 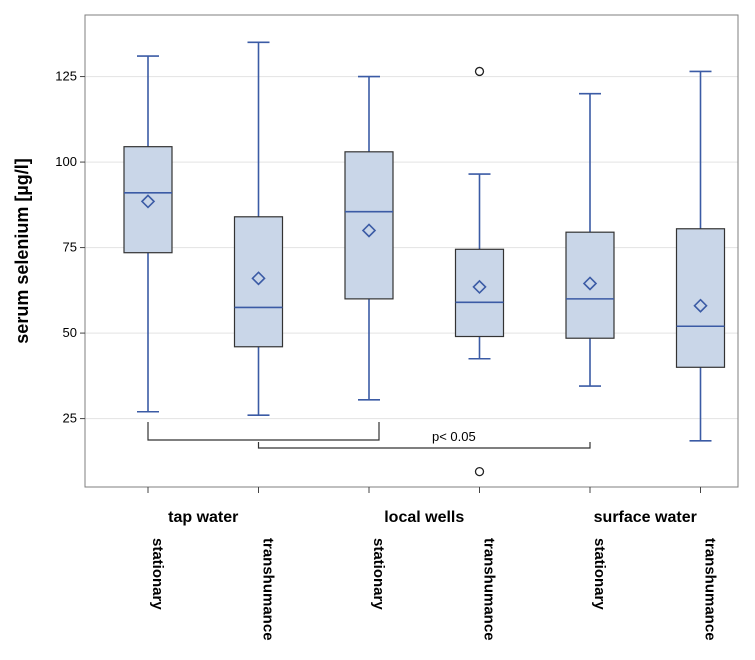 I want to click on box-tap-water-stationary, so click(x=148, y=234).